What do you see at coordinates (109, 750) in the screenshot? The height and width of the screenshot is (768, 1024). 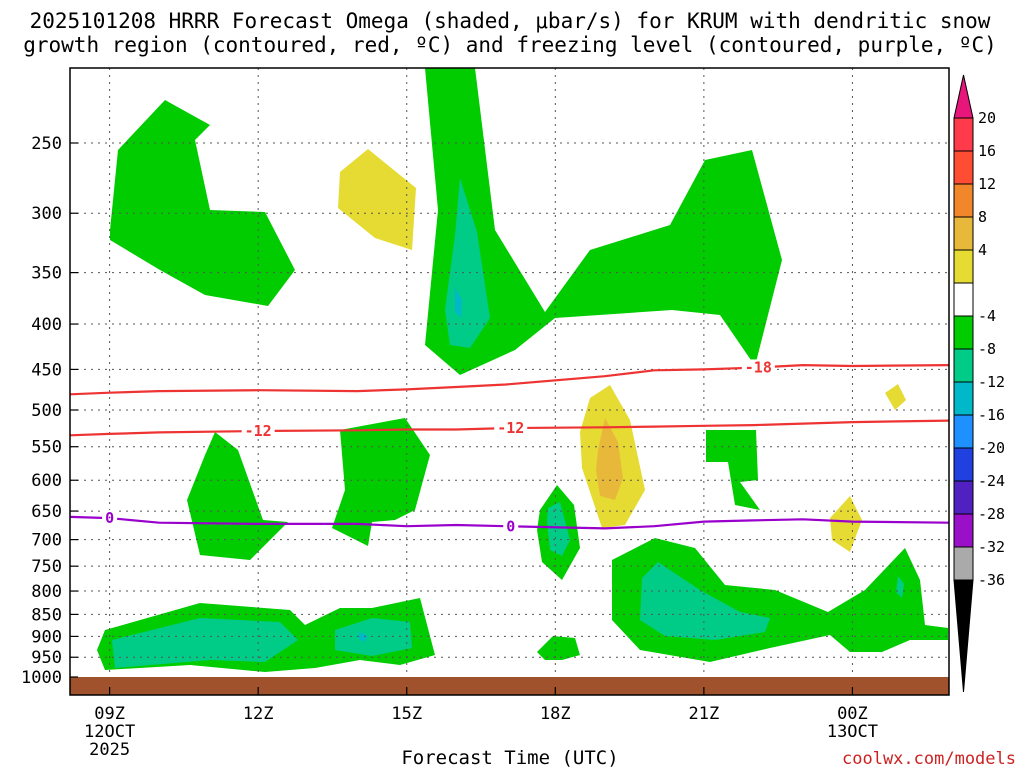 I see `x-tick-year: 2025` at bounding box center [109, 750].